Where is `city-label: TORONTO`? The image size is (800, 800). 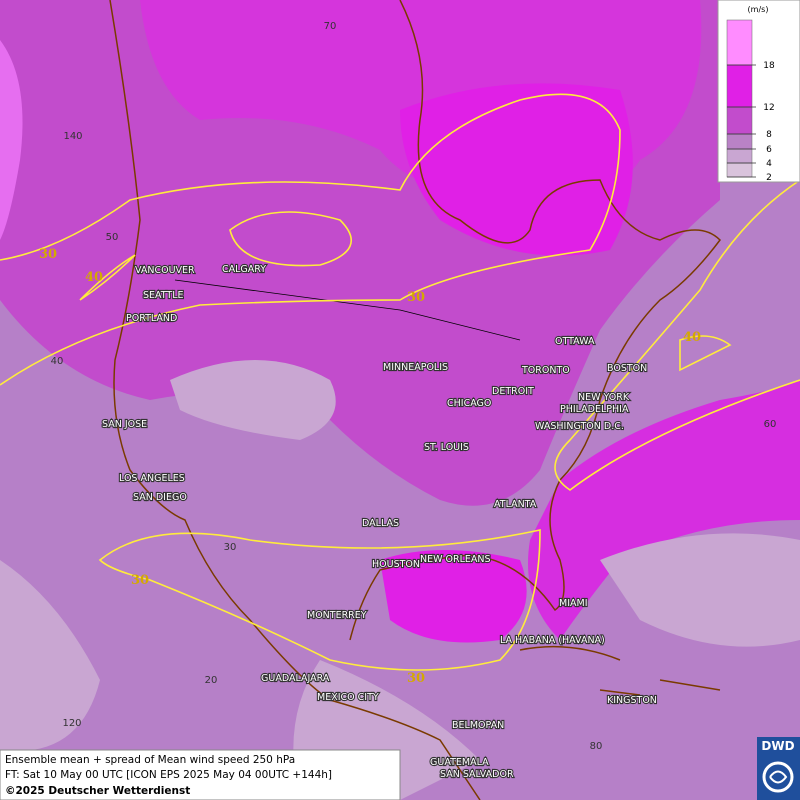 city-label: TORONTO is located at coordinates (545, 370).